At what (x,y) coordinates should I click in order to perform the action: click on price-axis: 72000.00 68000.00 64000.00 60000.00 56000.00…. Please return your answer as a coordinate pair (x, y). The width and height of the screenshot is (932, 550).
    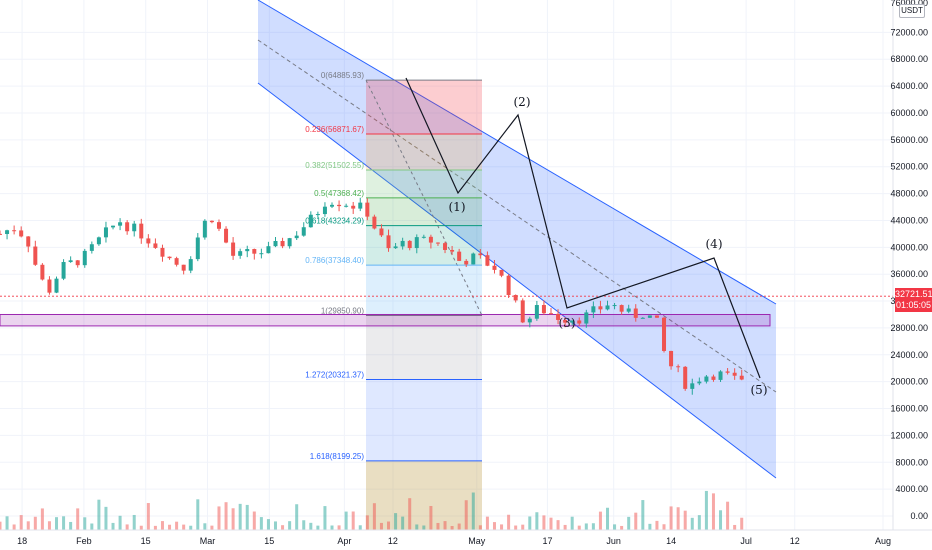
    Looking at the image, I should click on (911, 265).